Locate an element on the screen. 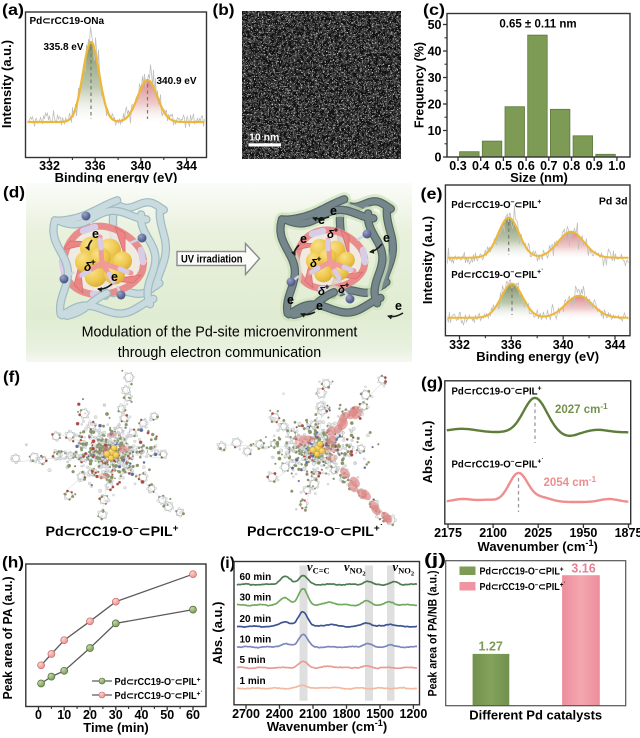 The image size is (640, 738). svg-text: Peak area of PA (a.u.) is located at coordinates (8, 638).